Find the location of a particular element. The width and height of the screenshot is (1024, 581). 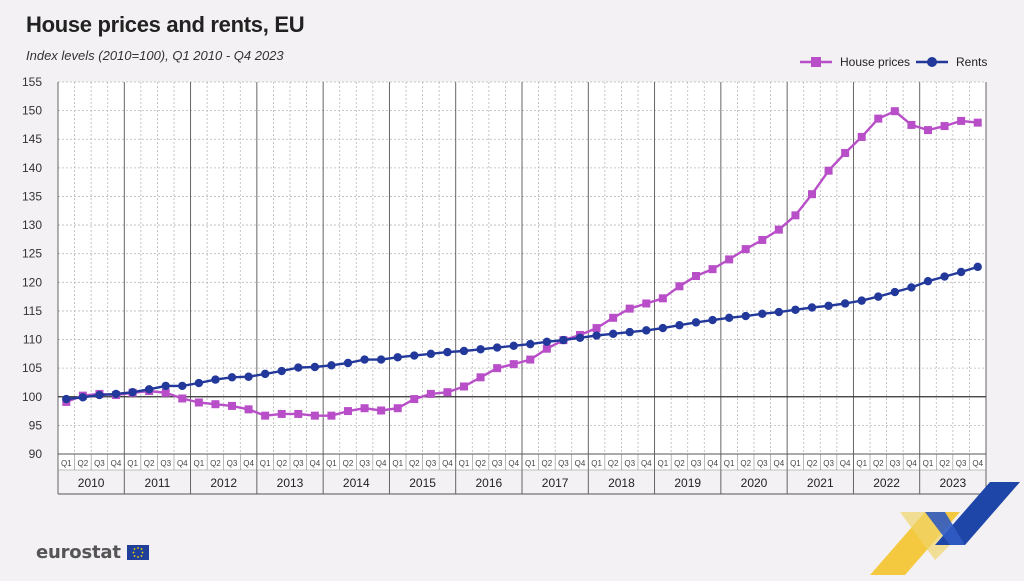

year-tick-label: 2015 is located at coordinates (422, 483).